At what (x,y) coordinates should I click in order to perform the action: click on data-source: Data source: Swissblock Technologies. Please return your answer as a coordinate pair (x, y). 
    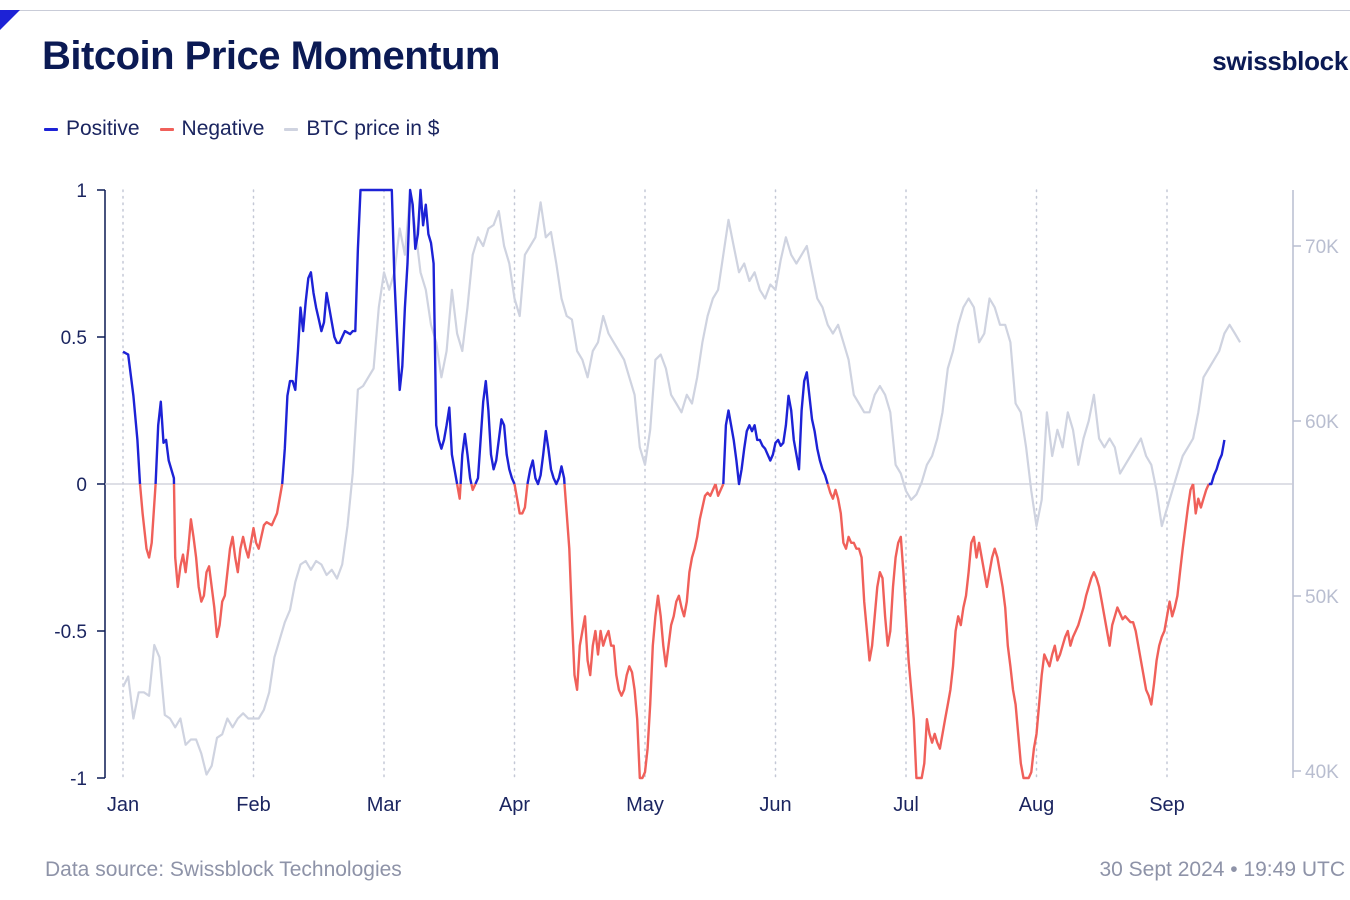
    Looking at the image, I should click on (223, 869).